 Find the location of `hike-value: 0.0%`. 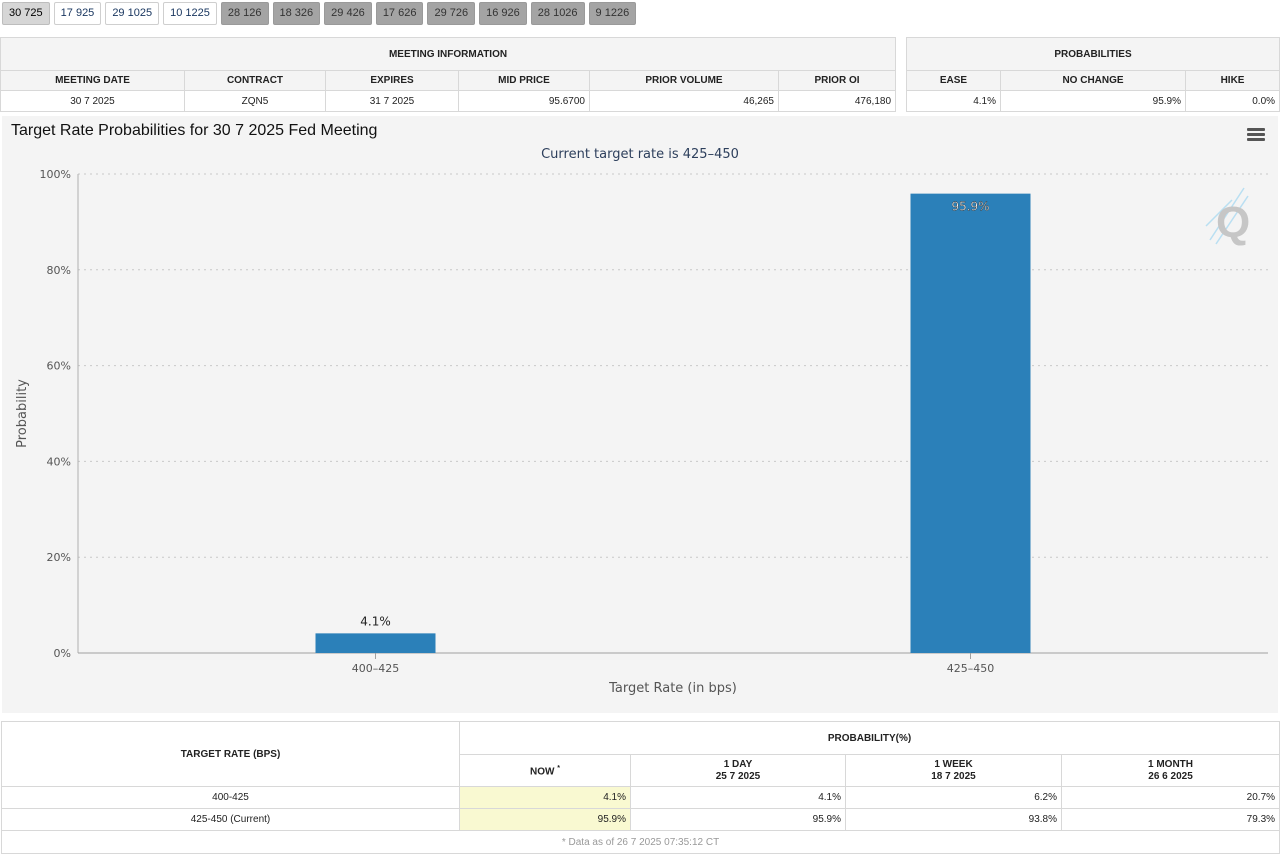

hike-value: 0.0% is located at coordinates (1232, 101).